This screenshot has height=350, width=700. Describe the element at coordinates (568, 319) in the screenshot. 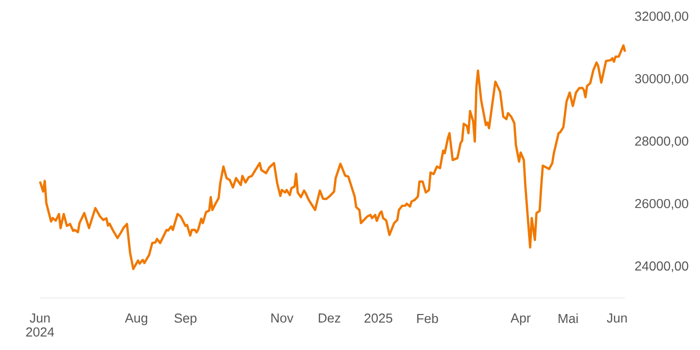

I see `x-tick-label: Mai` at that location.